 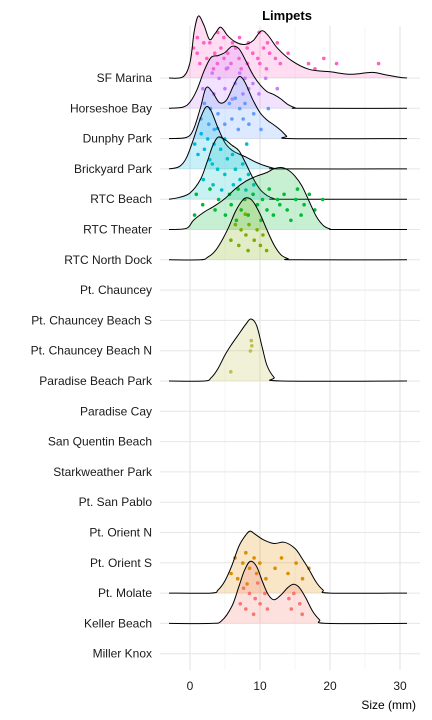 What do you see at coordinates (118, 623) in the screenshot?
I see `site-label: Keller Beach` at bounding box center [118, 623].